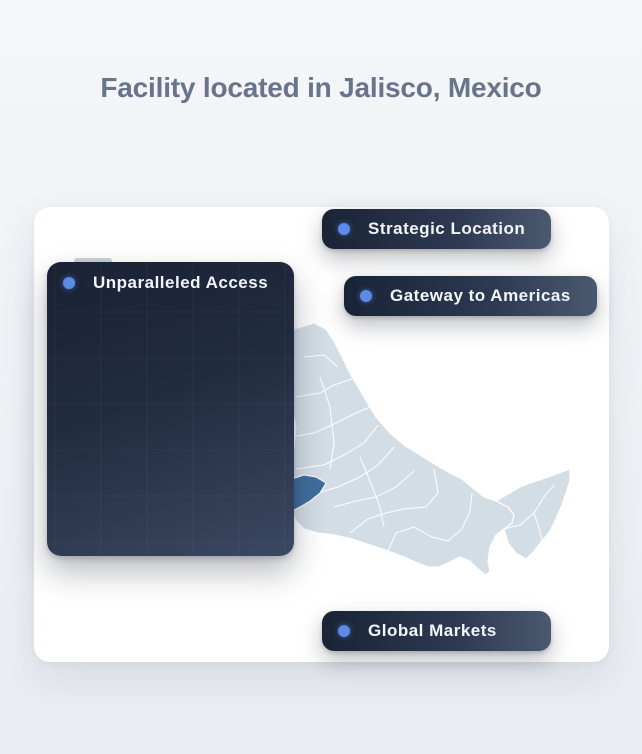 Image resolution: width=642 pixels, height=754 pixels. What do you see at coordinates (480, 295) in the screenshot?
I see `gateway-to-americas-label: Gateway to Americas` at bounding box center [480, 295].